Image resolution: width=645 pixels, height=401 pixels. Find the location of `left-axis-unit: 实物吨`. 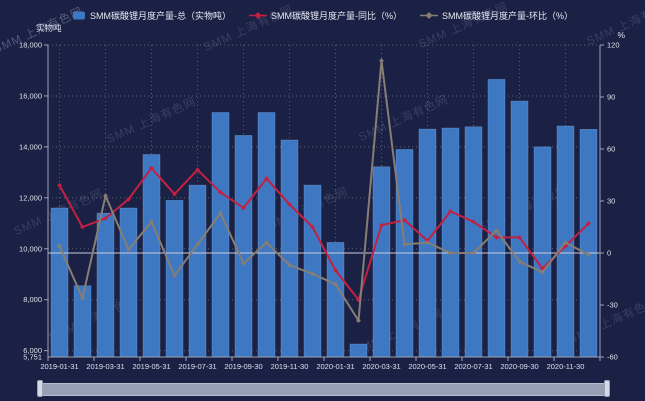

left-axis-unit: 实物吨 is located at coordinates (49, 28).